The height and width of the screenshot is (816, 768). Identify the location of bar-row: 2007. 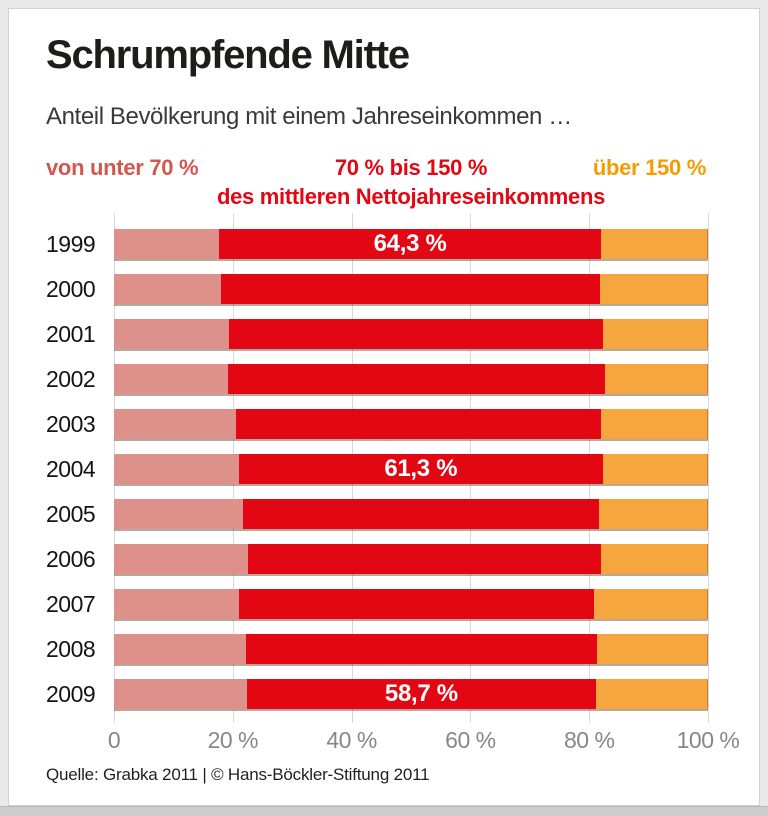
(377, 604).